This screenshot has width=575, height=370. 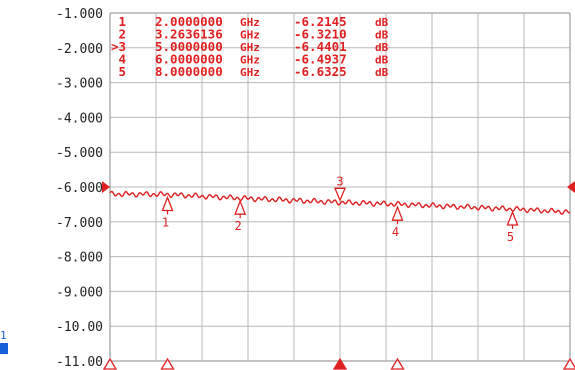 What do you see at coordinates (397, 222) in the screenshot?
I see `marker-4: 4` at bounding box center [397, 222].